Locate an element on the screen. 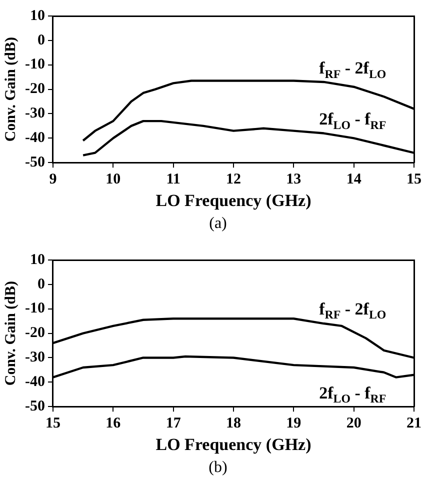 Image resolution: width=436 pixels, height=494 pixels. x-tick-label: 9 is located at coordinates (53, 179).